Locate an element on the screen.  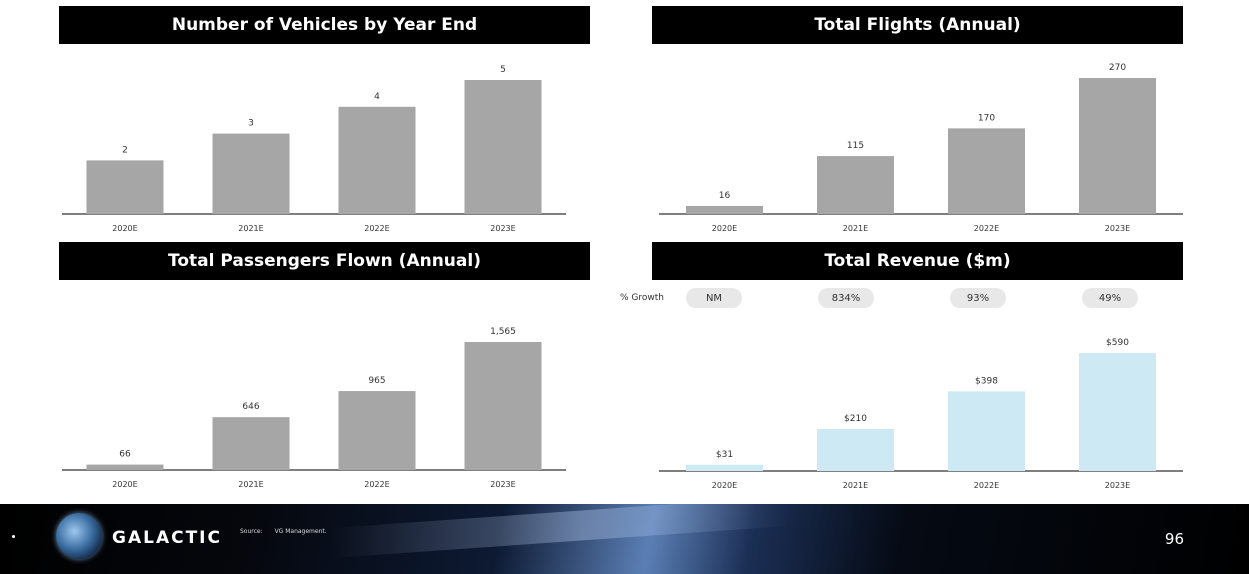
data-label: $590 is located at coordinates (1117, 343).